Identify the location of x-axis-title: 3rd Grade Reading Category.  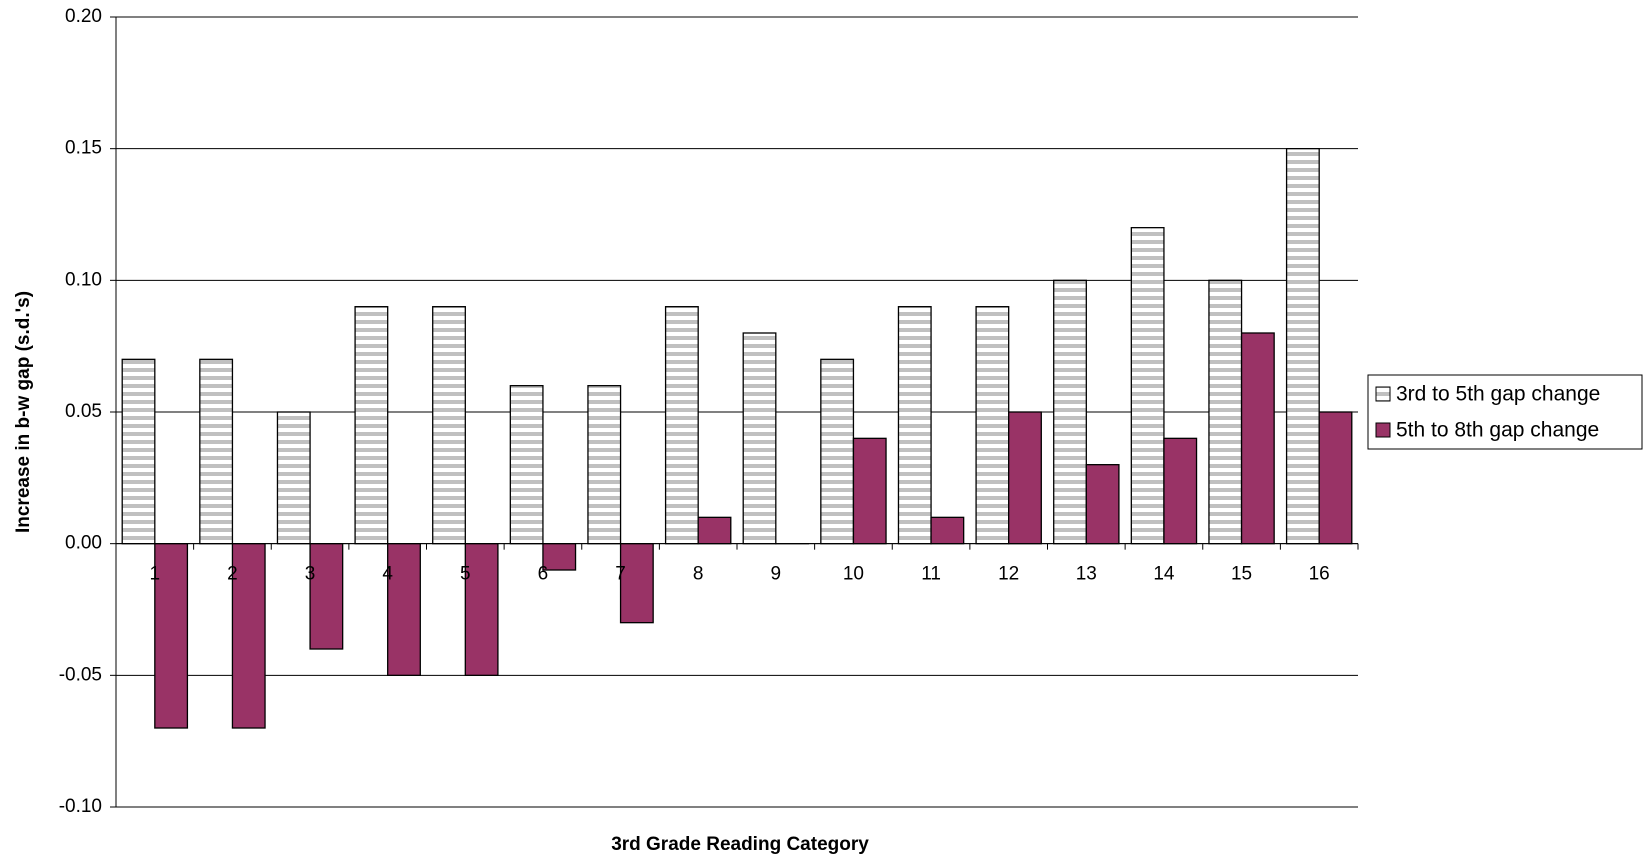
(740, 844).